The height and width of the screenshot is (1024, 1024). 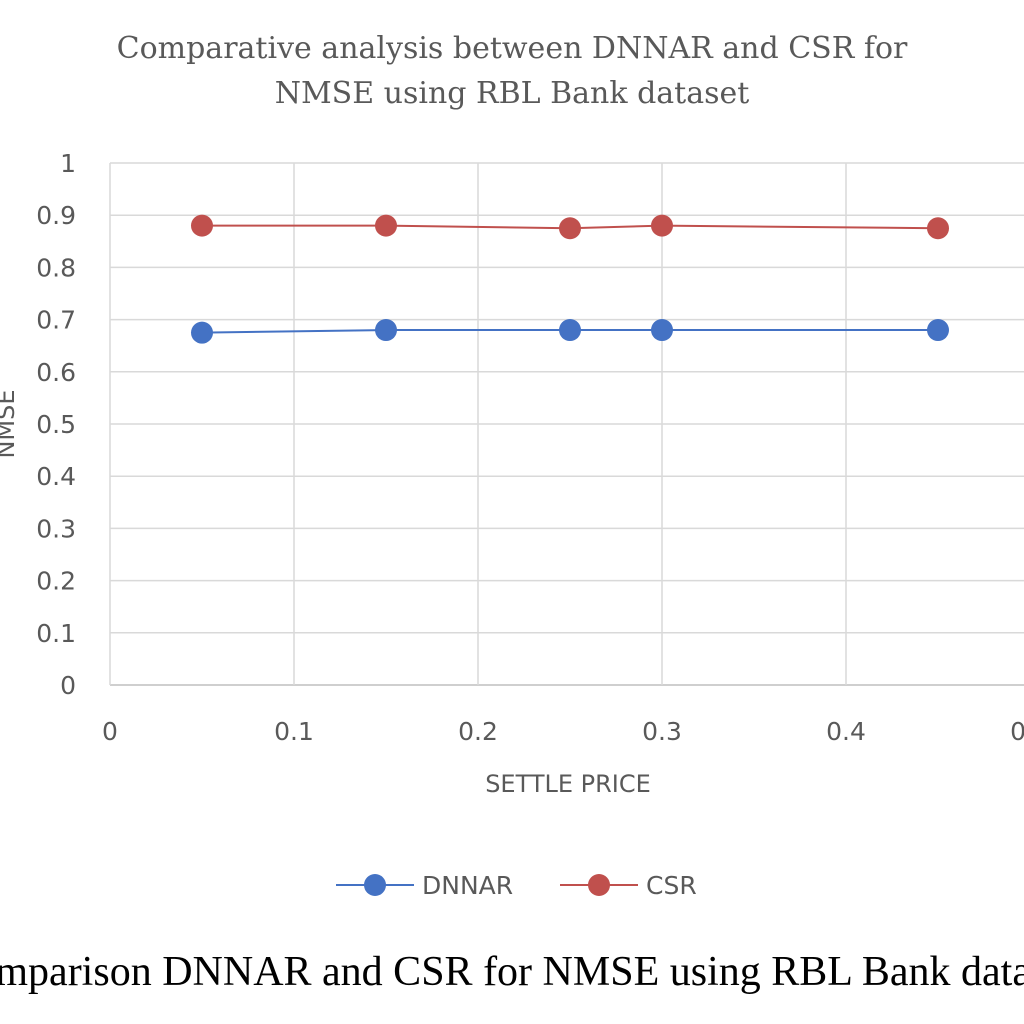 I want to click on legend-item-dnnar: DNNAR, so click(x=424, y=885).